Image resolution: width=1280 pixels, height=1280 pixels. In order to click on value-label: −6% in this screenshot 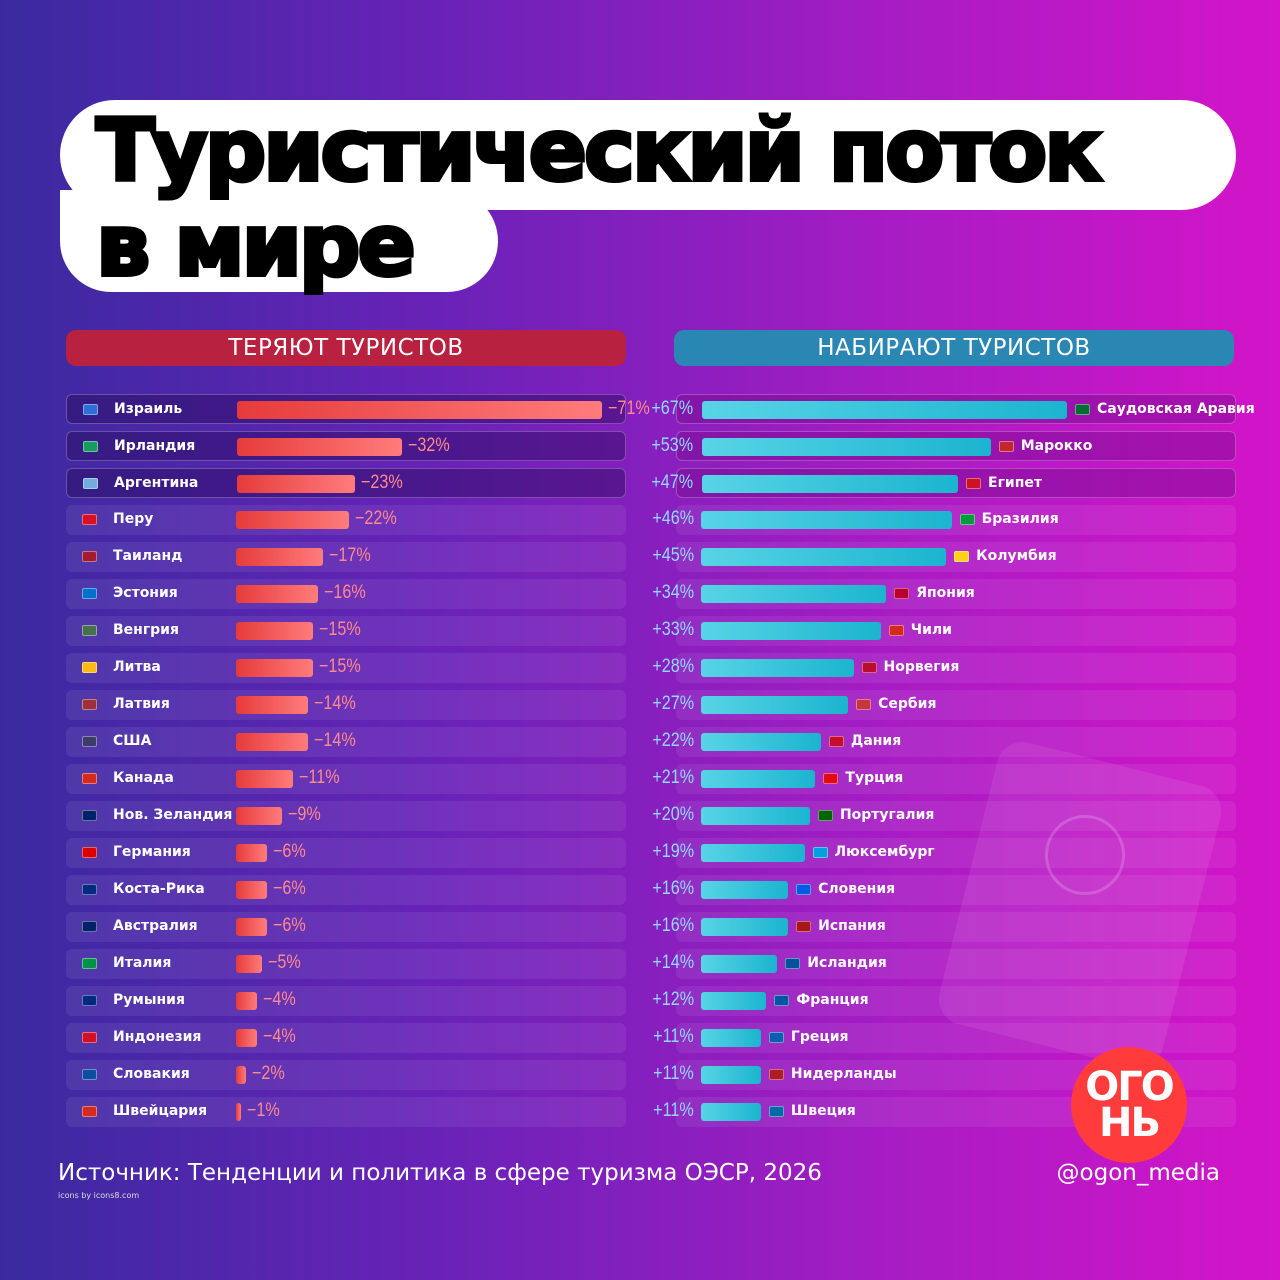, I will do `click(289, 888)`.